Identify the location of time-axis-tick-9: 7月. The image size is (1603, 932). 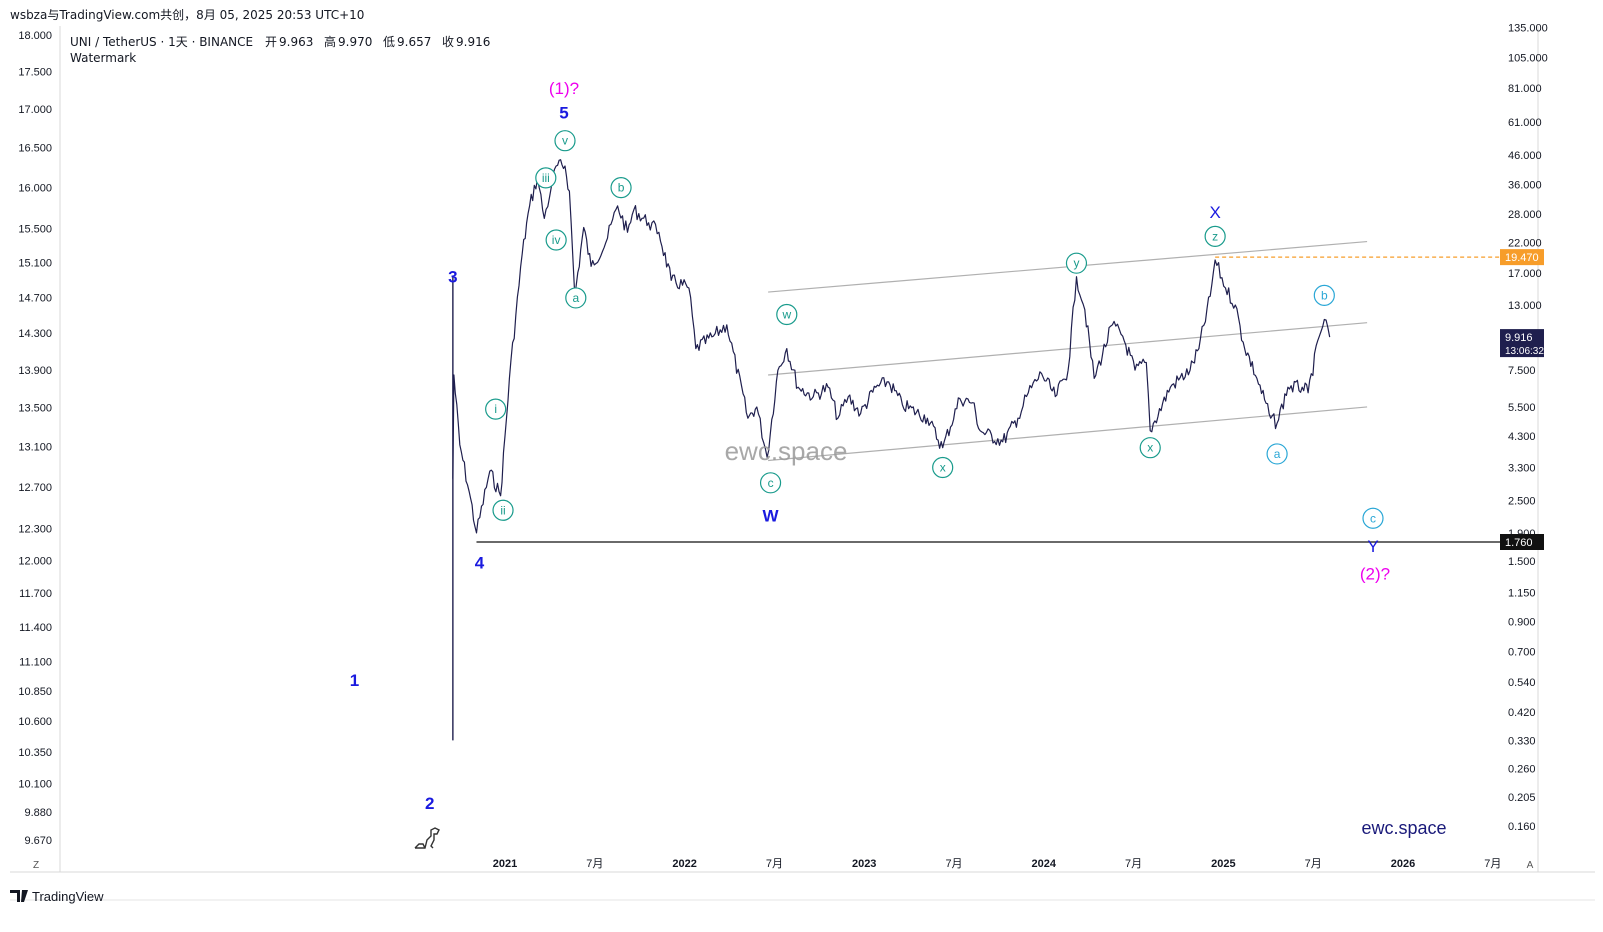
(1313, 864).